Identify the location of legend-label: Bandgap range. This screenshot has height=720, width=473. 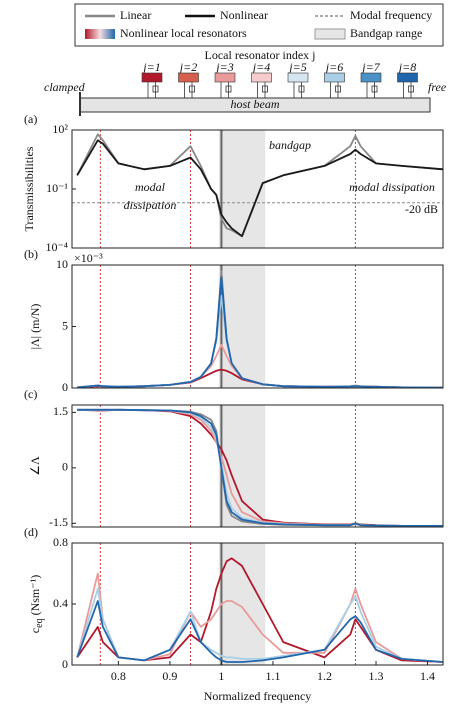
(386, 33).